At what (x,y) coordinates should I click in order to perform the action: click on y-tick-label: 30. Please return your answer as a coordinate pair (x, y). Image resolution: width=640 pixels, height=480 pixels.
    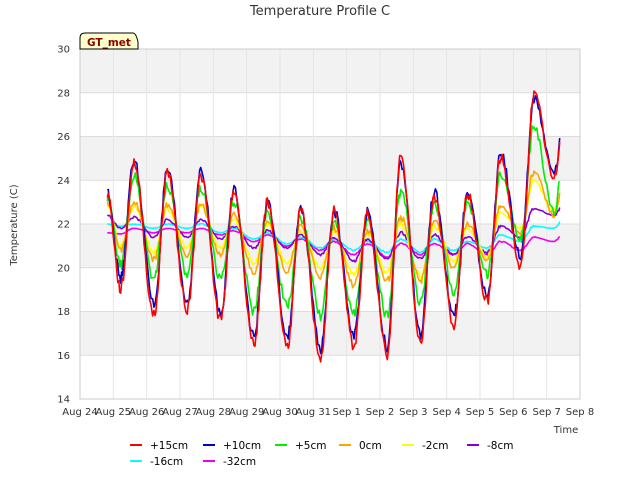
    Looking at the image, I should click on (63, 50).